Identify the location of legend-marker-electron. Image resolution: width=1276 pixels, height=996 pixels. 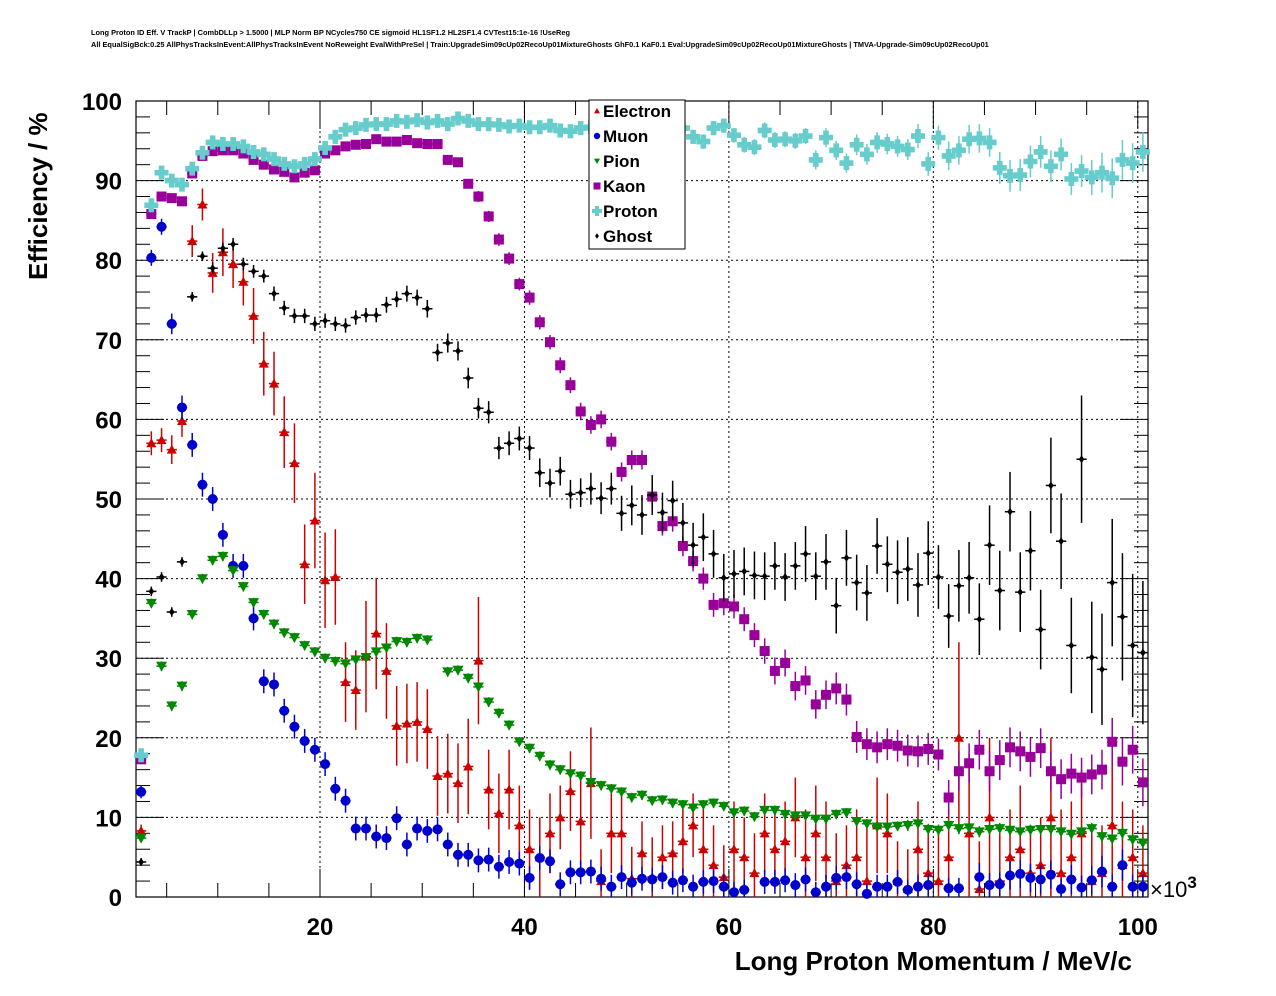
(597, 111).